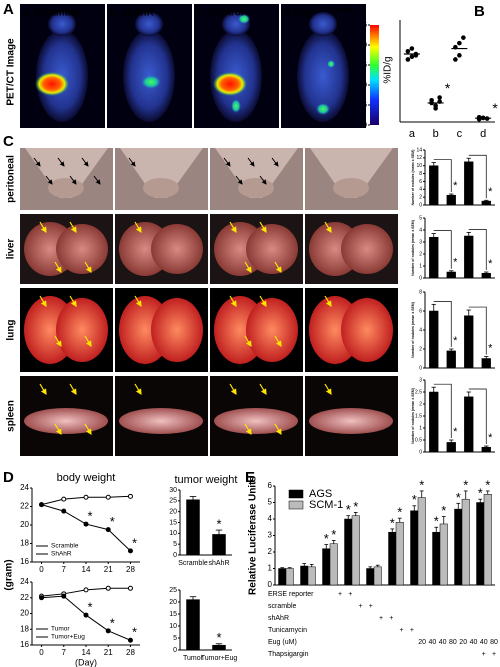 The width and height of the screenshot is (500, 667). I want to click on pet-head, so click(323, 24).